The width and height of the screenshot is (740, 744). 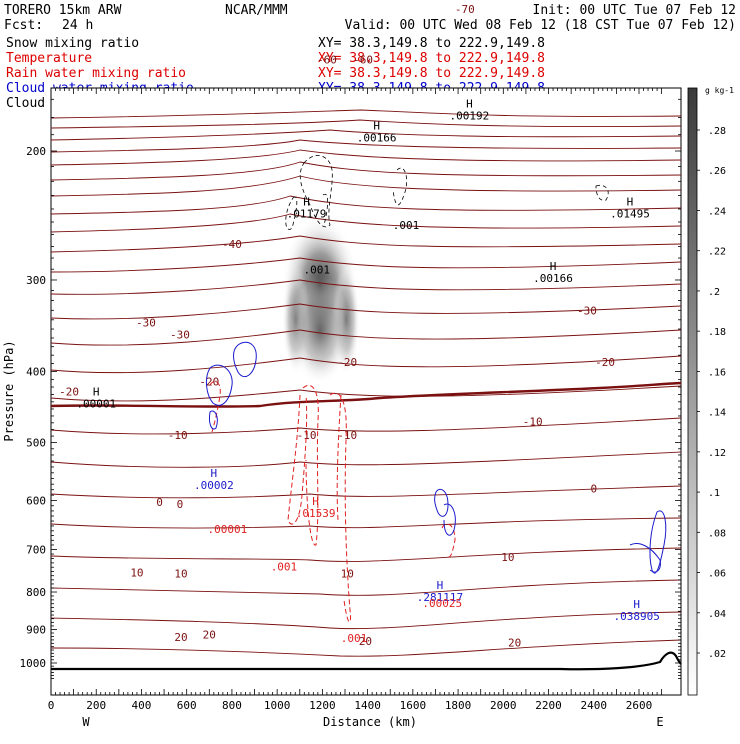 I want to click on legend-field-name: Snow mixing ratio, so click(x=72, y=43).